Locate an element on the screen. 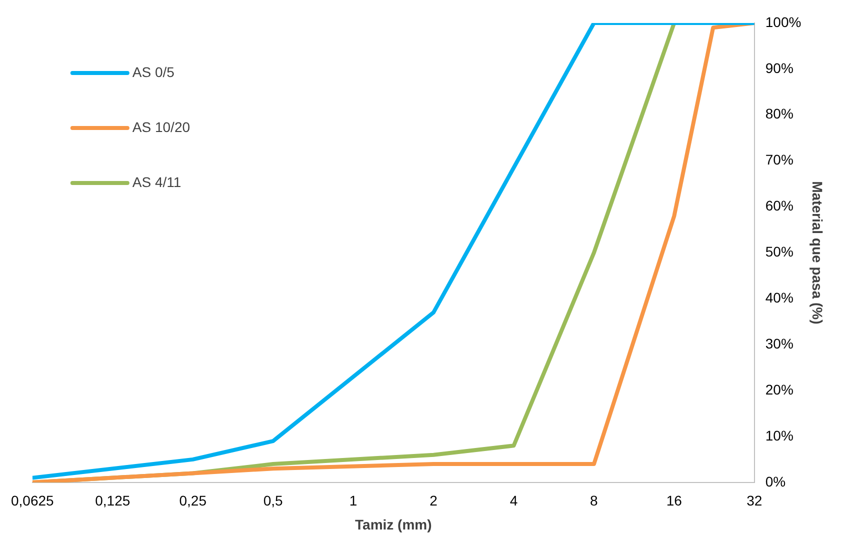 This screenshot has height=546, width=847. y-tick-label: 20% is located at coordinates (779, 389).